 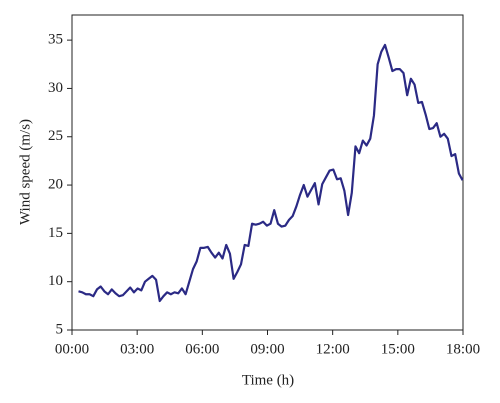 What do you see at coordinates (55, 184) in the screenshot?
I see `y-tick-label: 20` at bounding box center [55, 184].